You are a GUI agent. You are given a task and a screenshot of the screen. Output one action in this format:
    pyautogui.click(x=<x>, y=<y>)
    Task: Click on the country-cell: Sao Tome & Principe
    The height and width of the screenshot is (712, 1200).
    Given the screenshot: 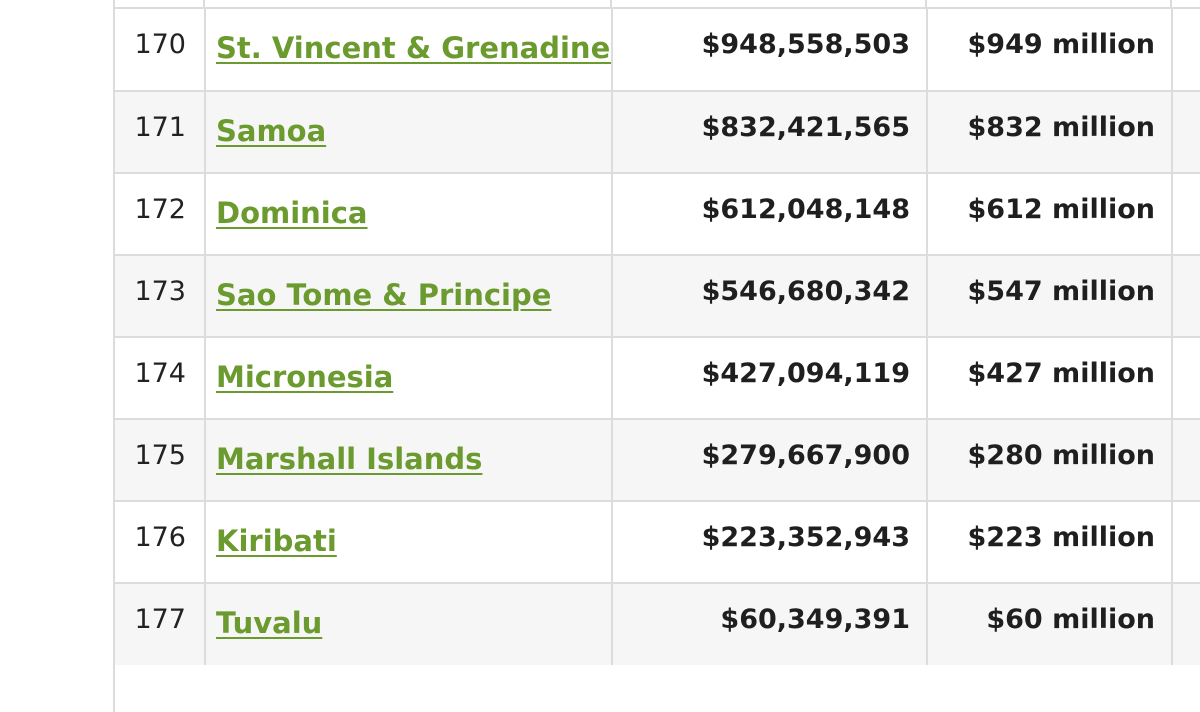 What is the action you would take?
    pyautogui.click(x=409, y=296)
    